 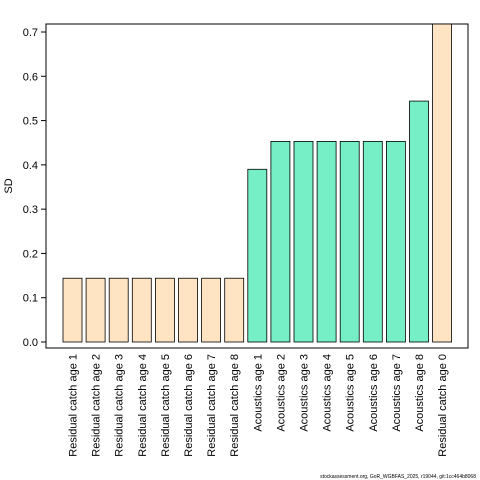 What do you see at coordinates (235, 405) in the screenshot?
I see `x-tick-label-8: Residual catch age 8` at bounding box center [235, 405].